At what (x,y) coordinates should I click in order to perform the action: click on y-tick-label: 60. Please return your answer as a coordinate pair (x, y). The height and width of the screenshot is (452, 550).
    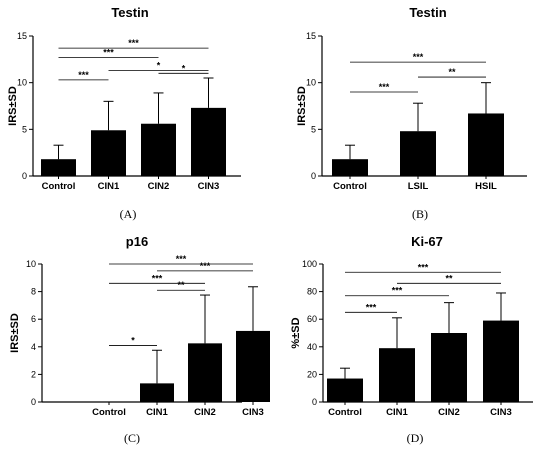
    Looking at the image, I should click on (312, 319).